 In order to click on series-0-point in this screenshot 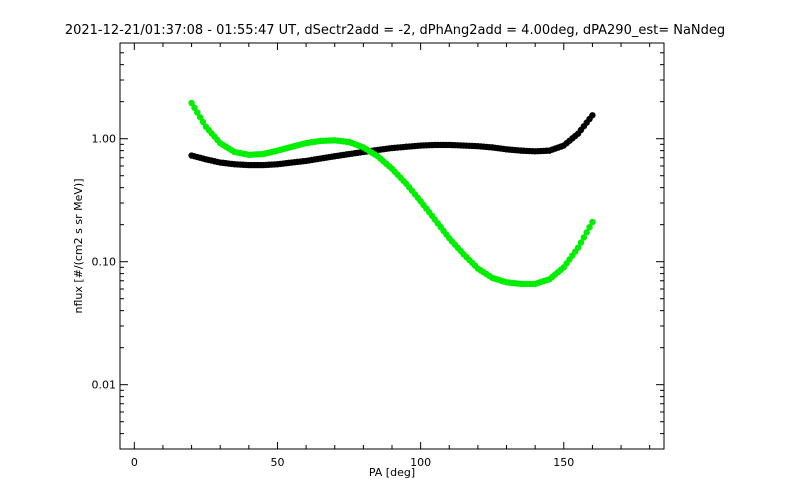, I will do `click(592, 115)`.